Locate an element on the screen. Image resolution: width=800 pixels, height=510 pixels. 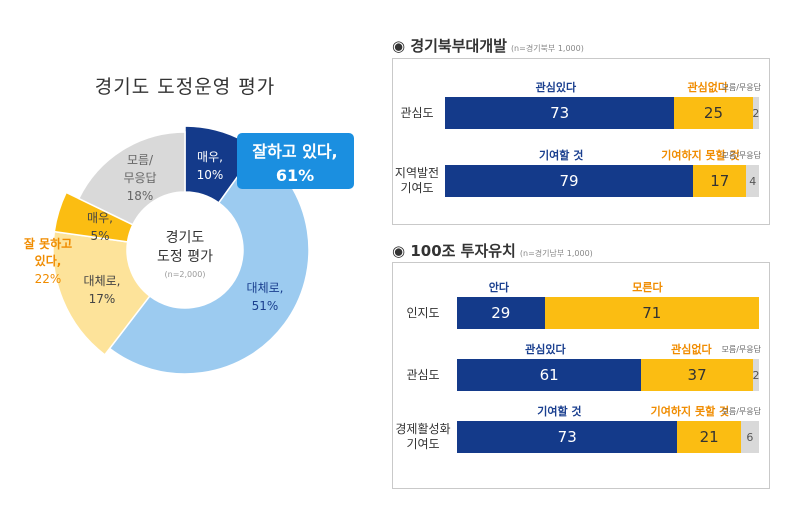
slice-value: 51% is located at coordinates (265, 306).